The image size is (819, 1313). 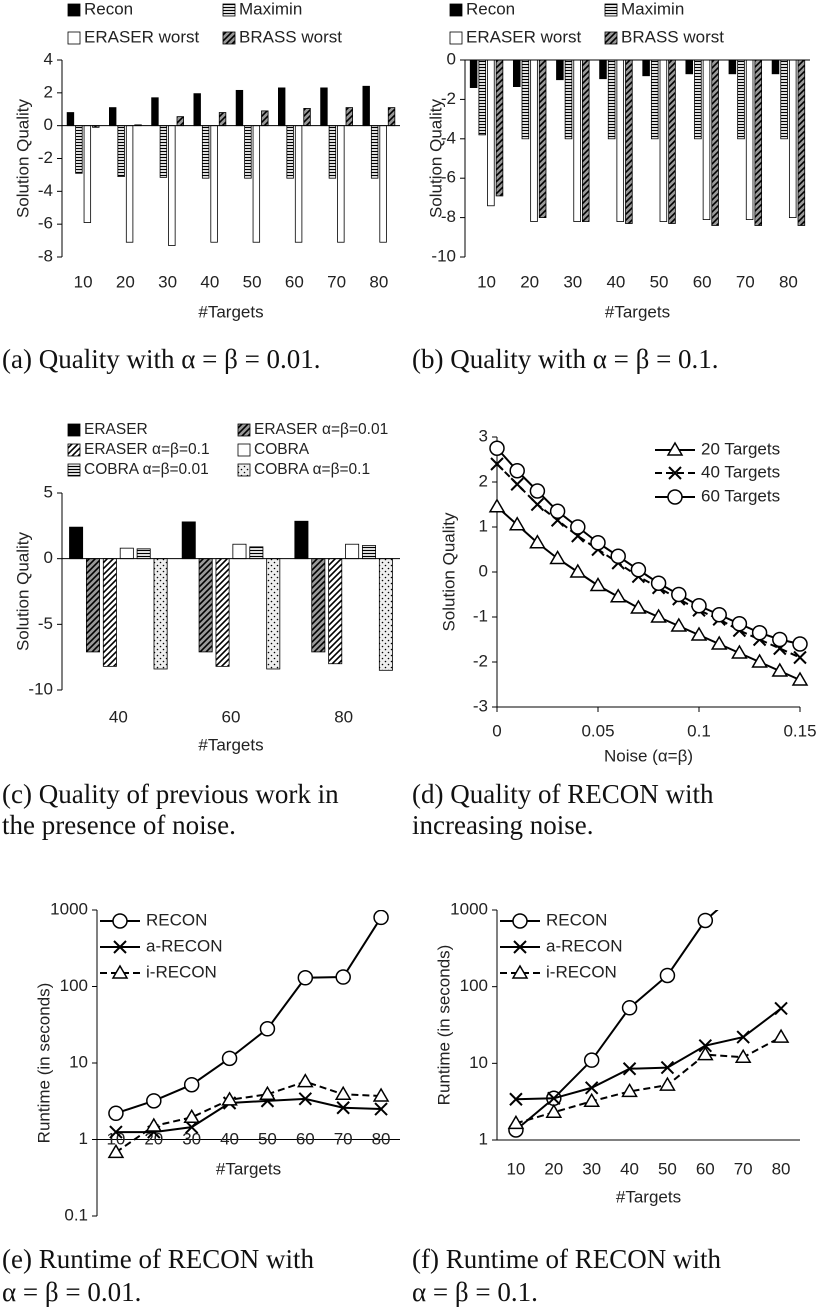 What do you see at coordinates (448, 137) in the screenshot?
I see `y-tick-label: -4` at bounding box center [448, 137].